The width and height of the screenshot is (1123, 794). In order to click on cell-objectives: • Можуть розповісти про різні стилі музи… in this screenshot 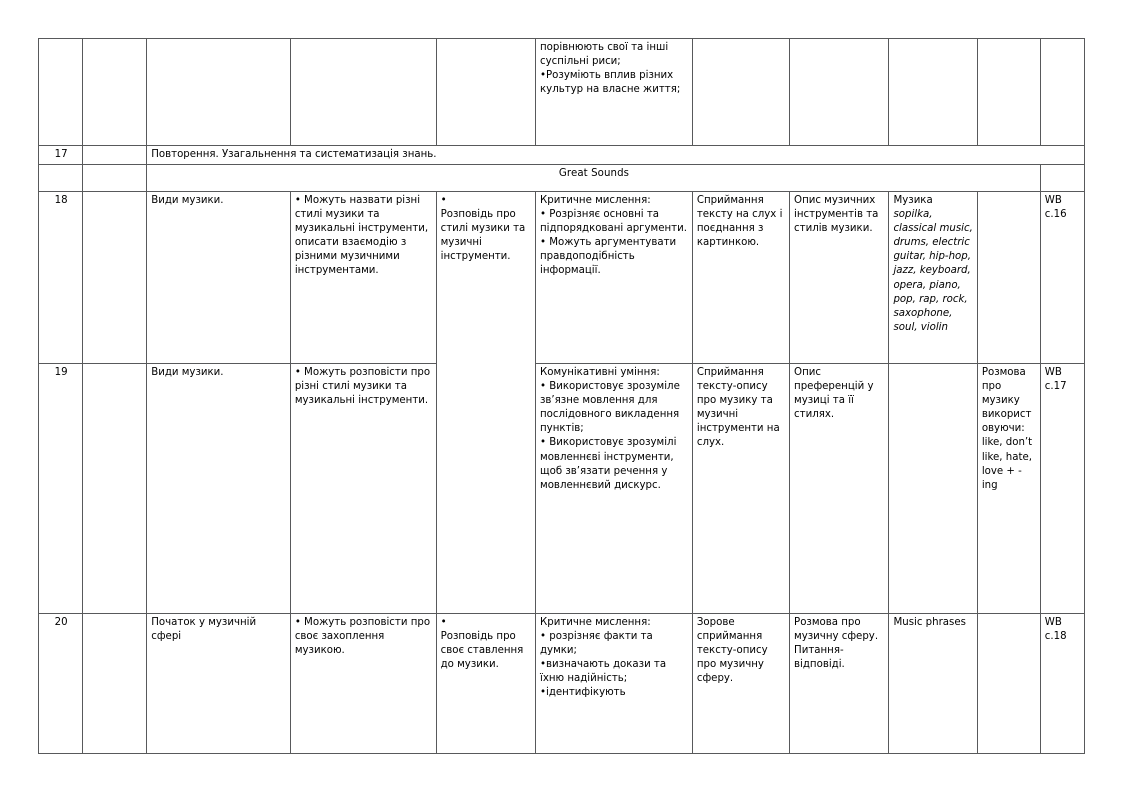, I will do `click(363, 489)`.